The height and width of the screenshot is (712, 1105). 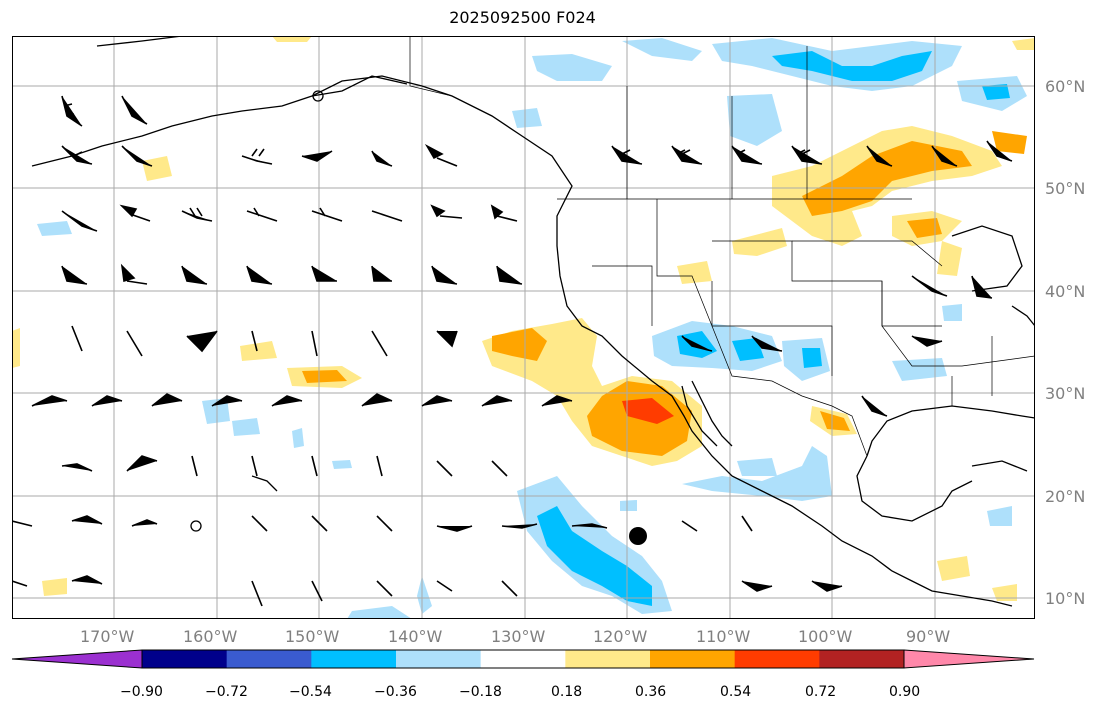 What do you see at coordinates (226, 692) in the screenshot?
I see `colorbar-label-2: −0.72` at bounding box center [226, 692].